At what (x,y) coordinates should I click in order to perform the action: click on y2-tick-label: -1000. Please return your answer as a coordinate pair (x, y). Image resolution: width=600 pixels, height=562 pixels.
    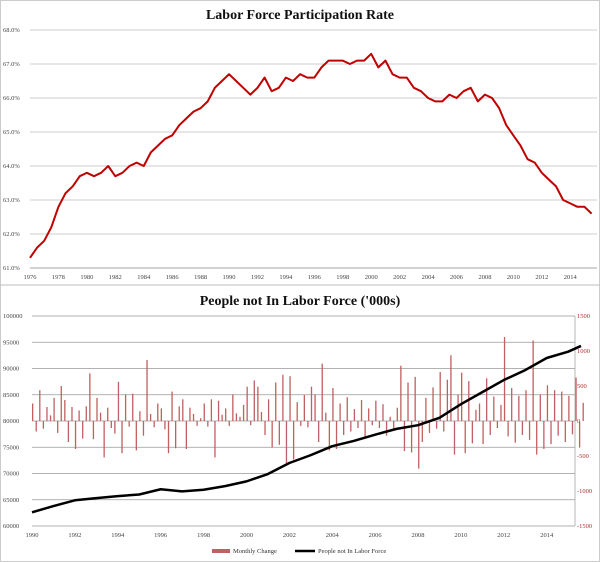
    Looking at the image, I should click on (584, 491).